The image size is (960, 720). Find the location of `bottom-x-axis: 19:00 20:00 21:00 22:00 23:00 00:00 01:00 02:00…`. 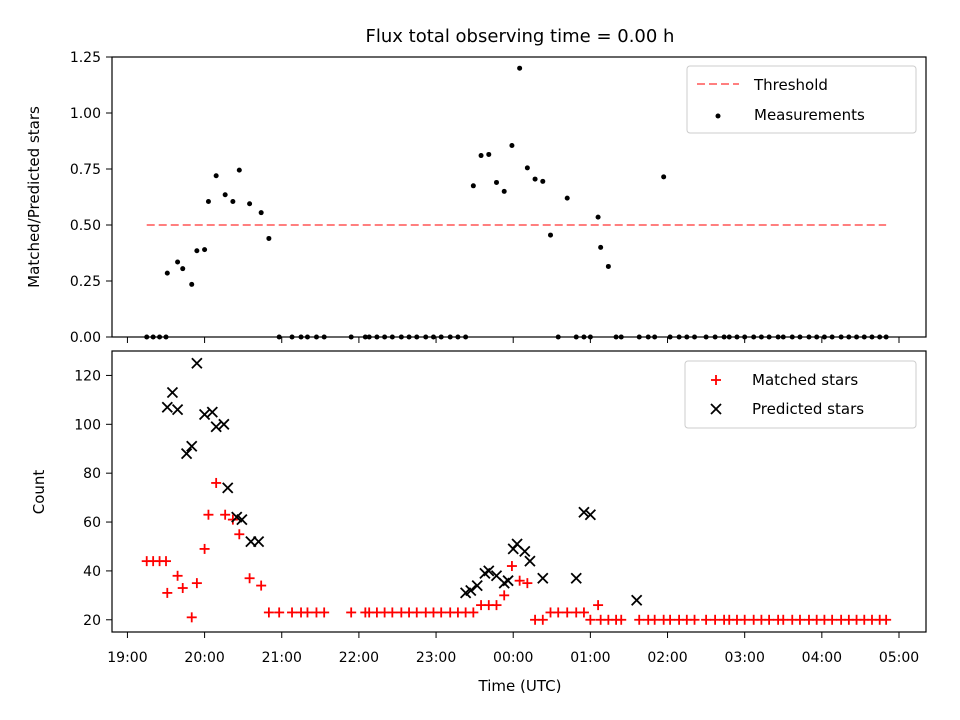

bottom-x-axis: 19:00 20:00 21:00 22:00 23:00 00:00 01:00 02:00… is located at coordinates (513, 649).